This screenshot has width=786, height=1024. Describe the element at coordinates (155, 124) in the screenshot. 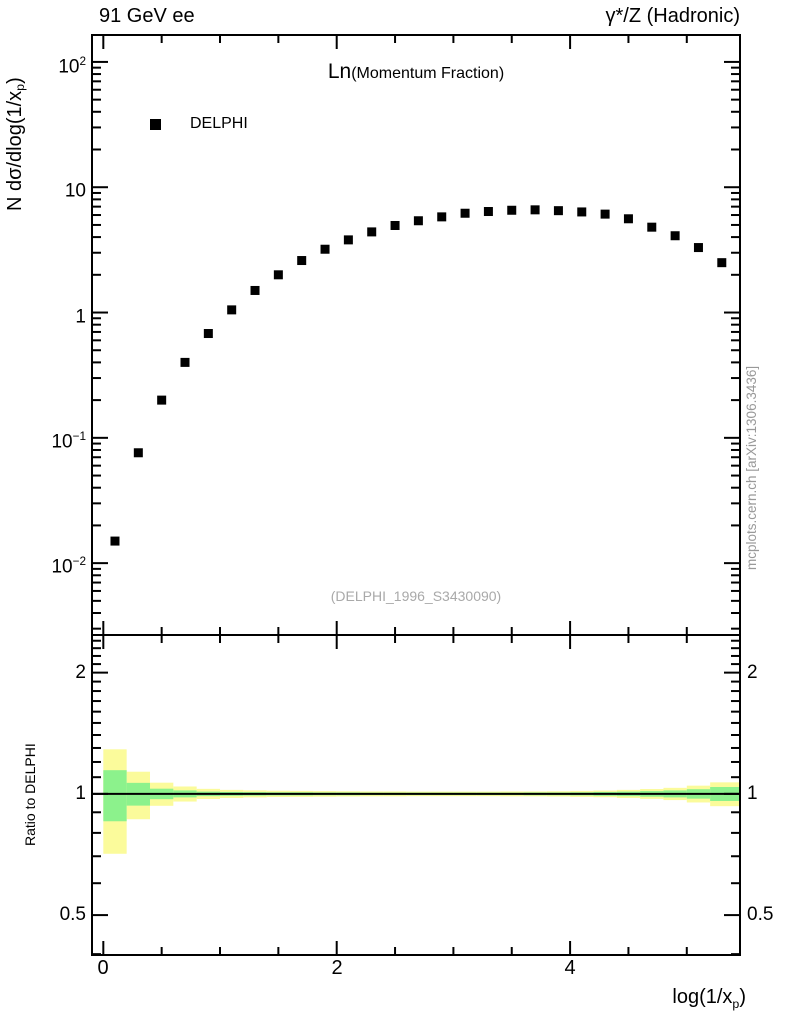

I see `legend-marker-square` at that location.